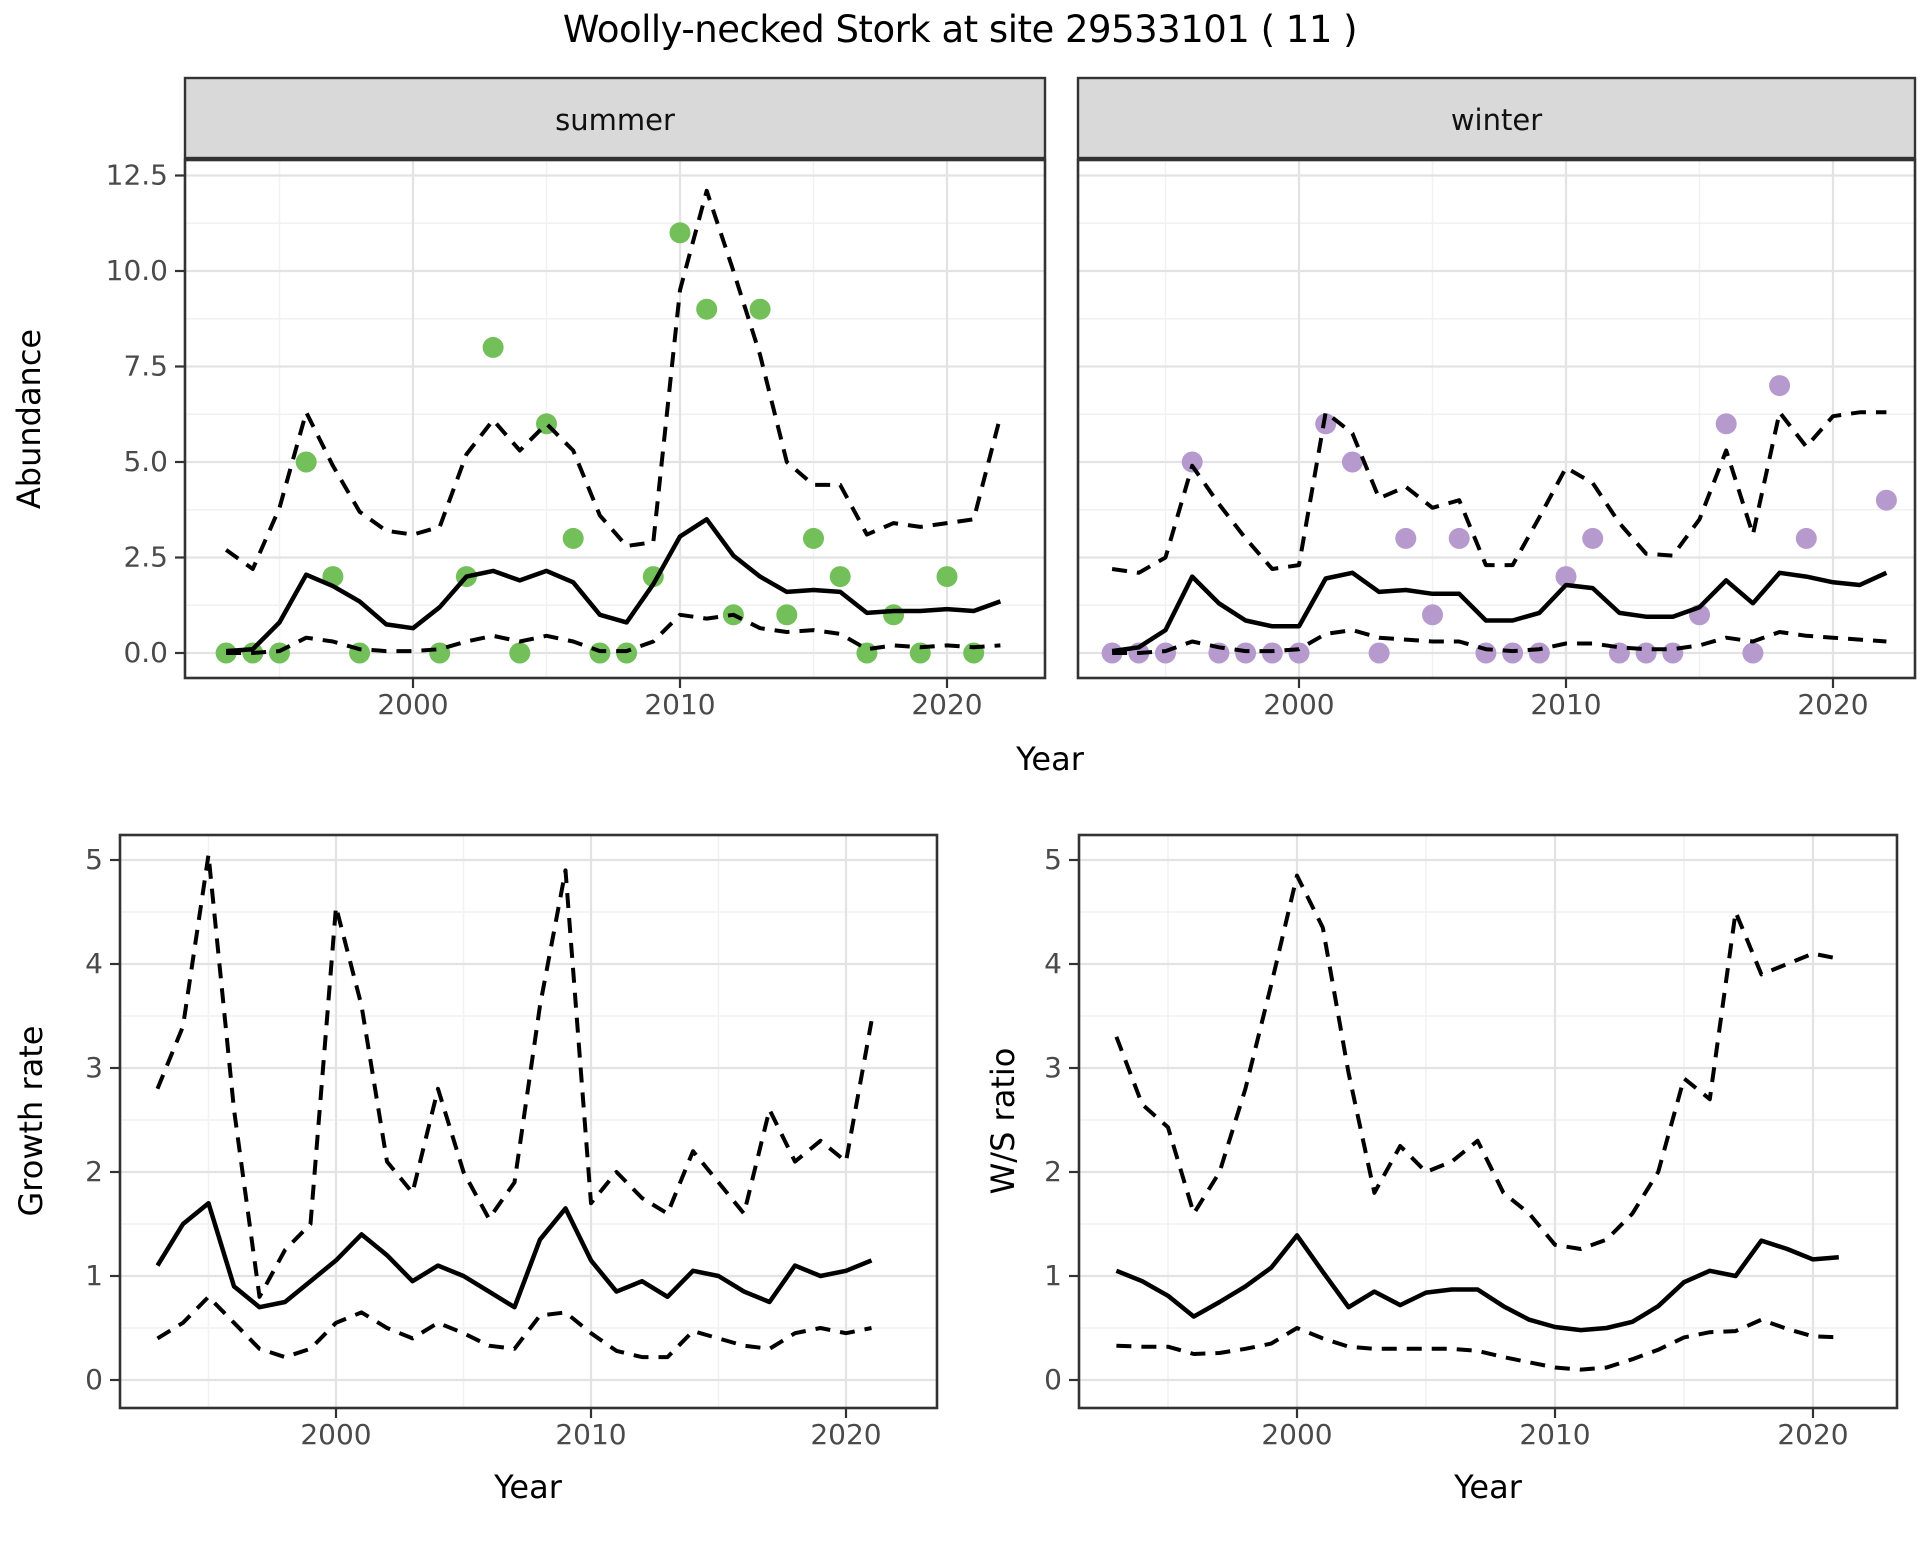 This screenshot has width=1920, height=1560. What do you see at coordinates (31, 1121) in the screenshot?
I see `y-axis-title-growth_rate: Growth rate` at bounding box center [31, 1121].